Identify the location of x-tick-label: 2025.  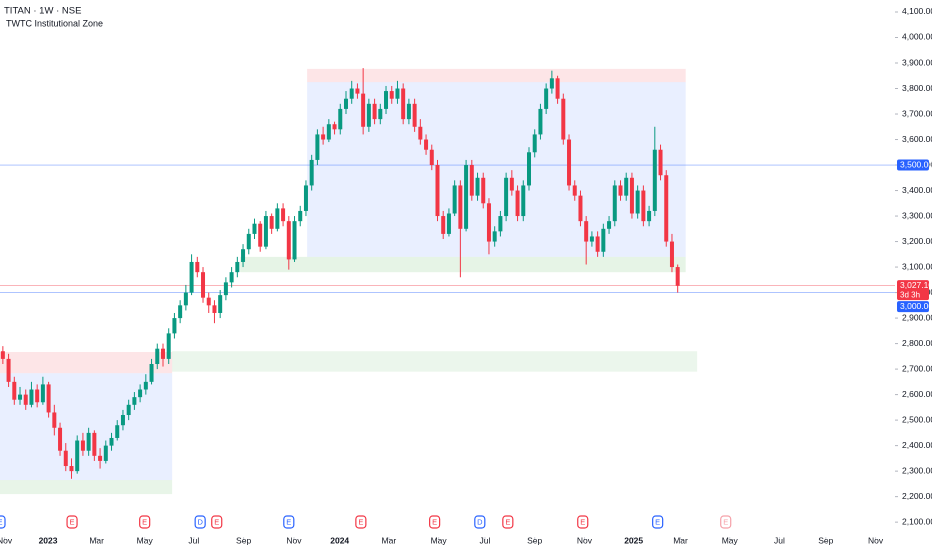
(633, 540).